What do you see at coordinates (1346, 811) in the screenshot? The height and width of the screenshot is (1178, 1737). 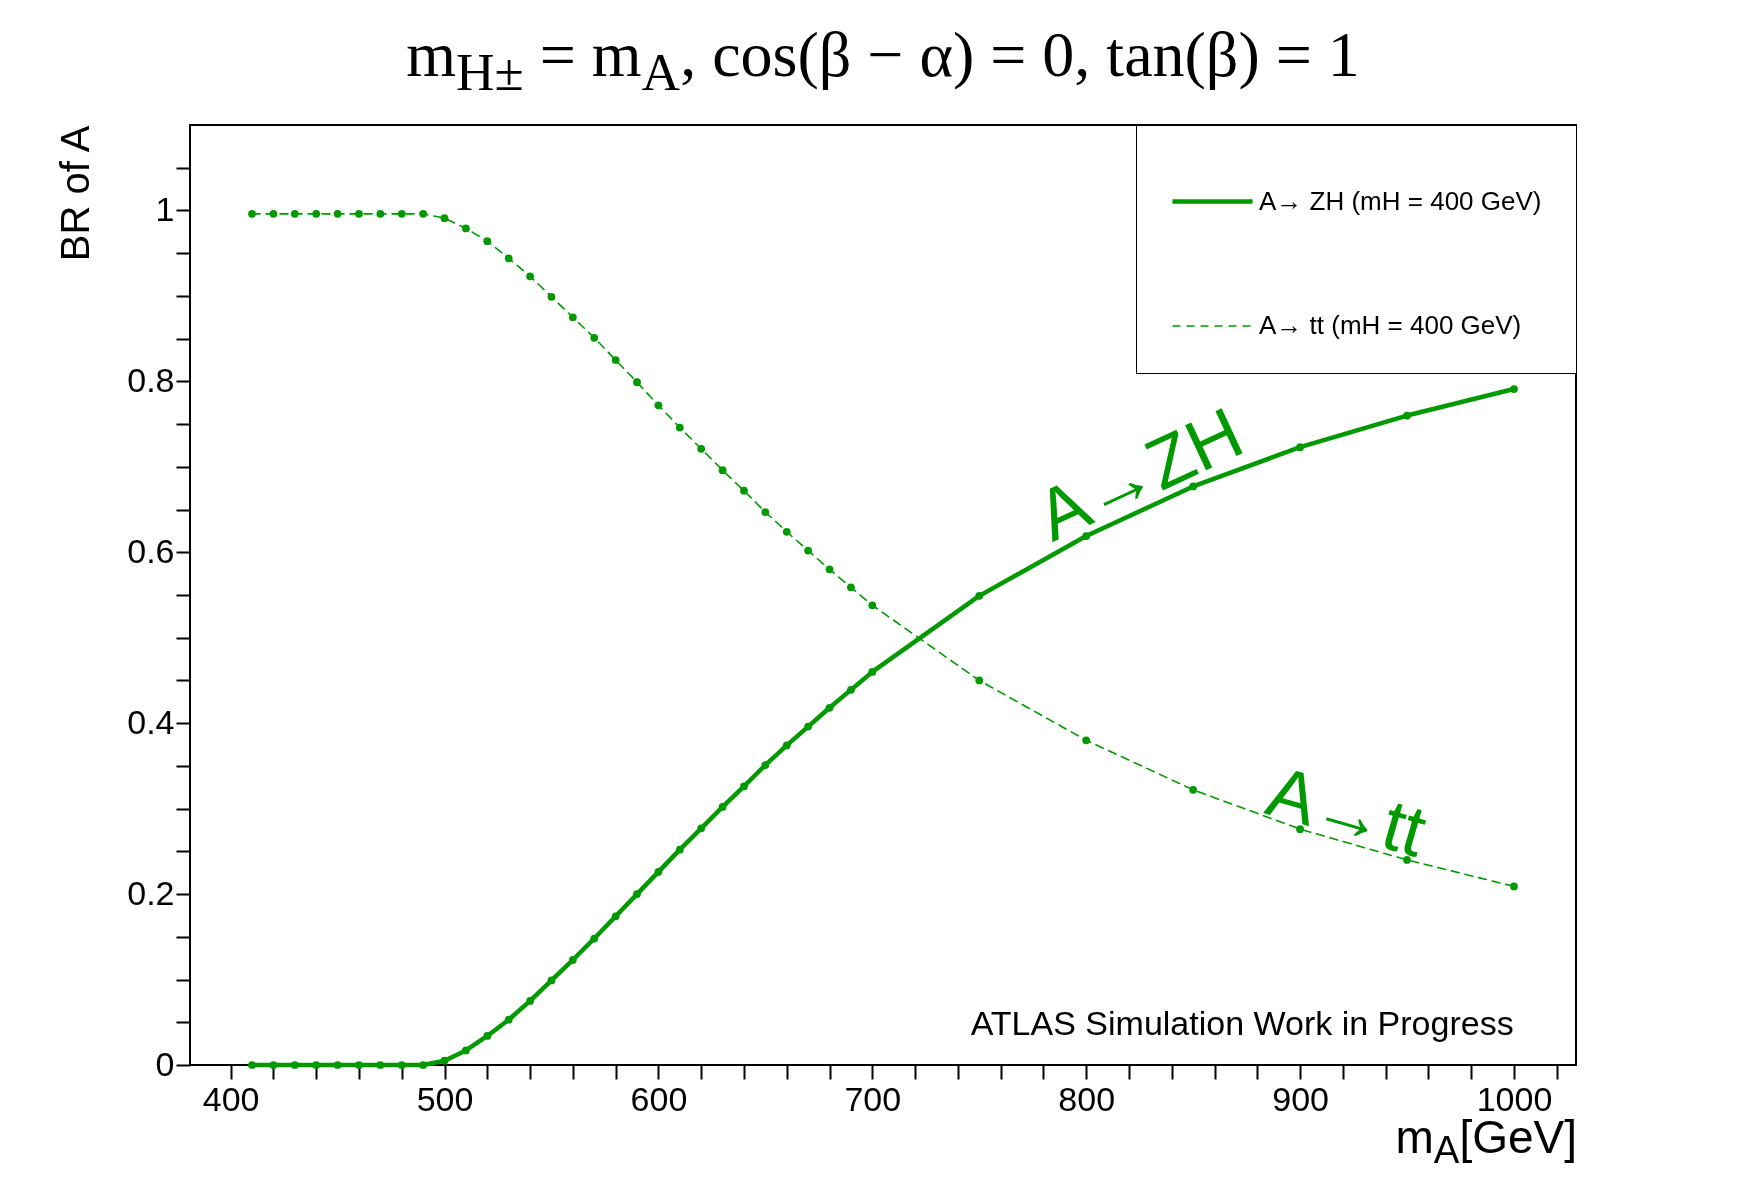 I see `annotation: A→tt` at bounding box center [1346, 811].